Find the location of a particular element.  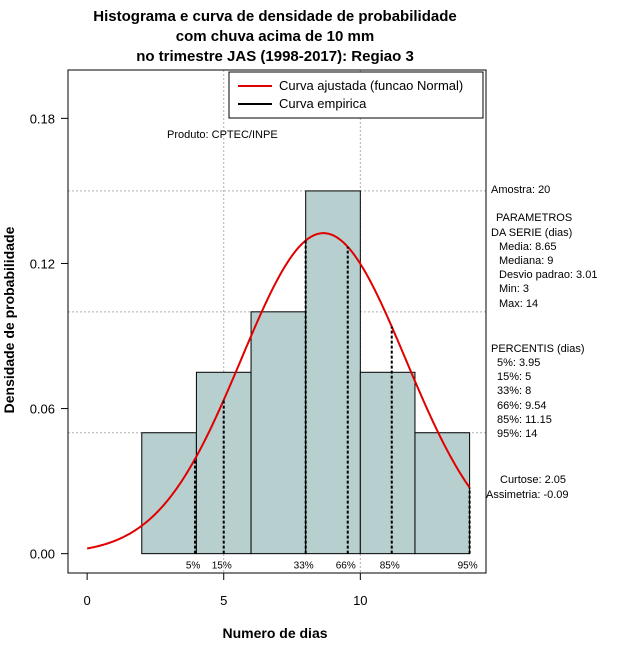

stats-skewness: Assimetria: -0.09 is located at coordinates (527, 495).